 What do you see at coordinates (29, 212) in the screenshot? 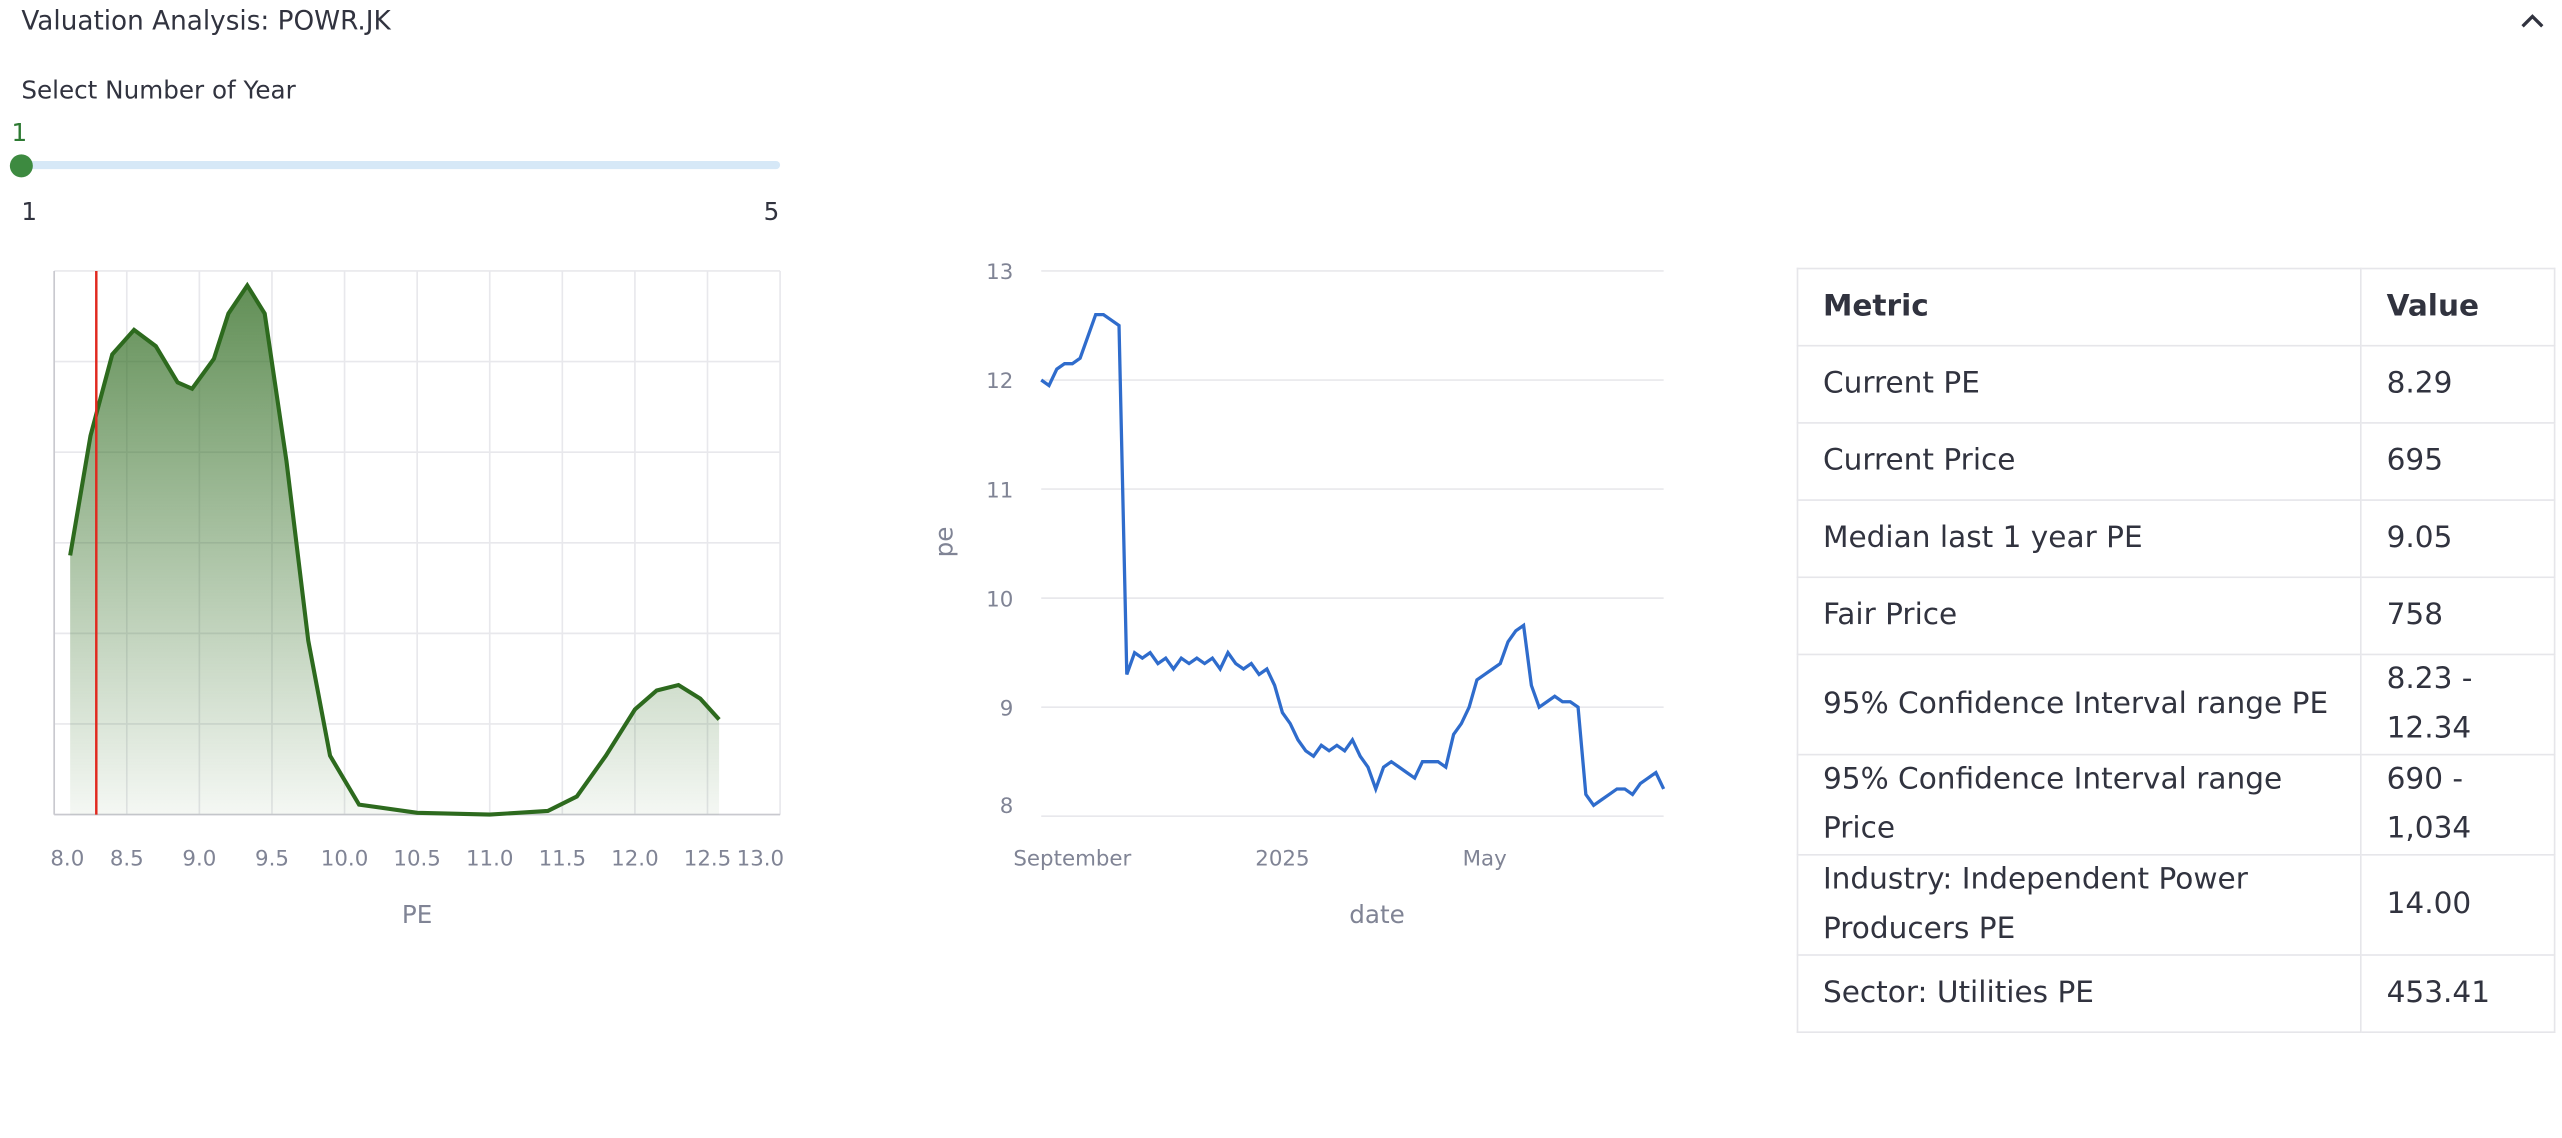
I see `slider-min: 1` at bounding box center [29, 212].